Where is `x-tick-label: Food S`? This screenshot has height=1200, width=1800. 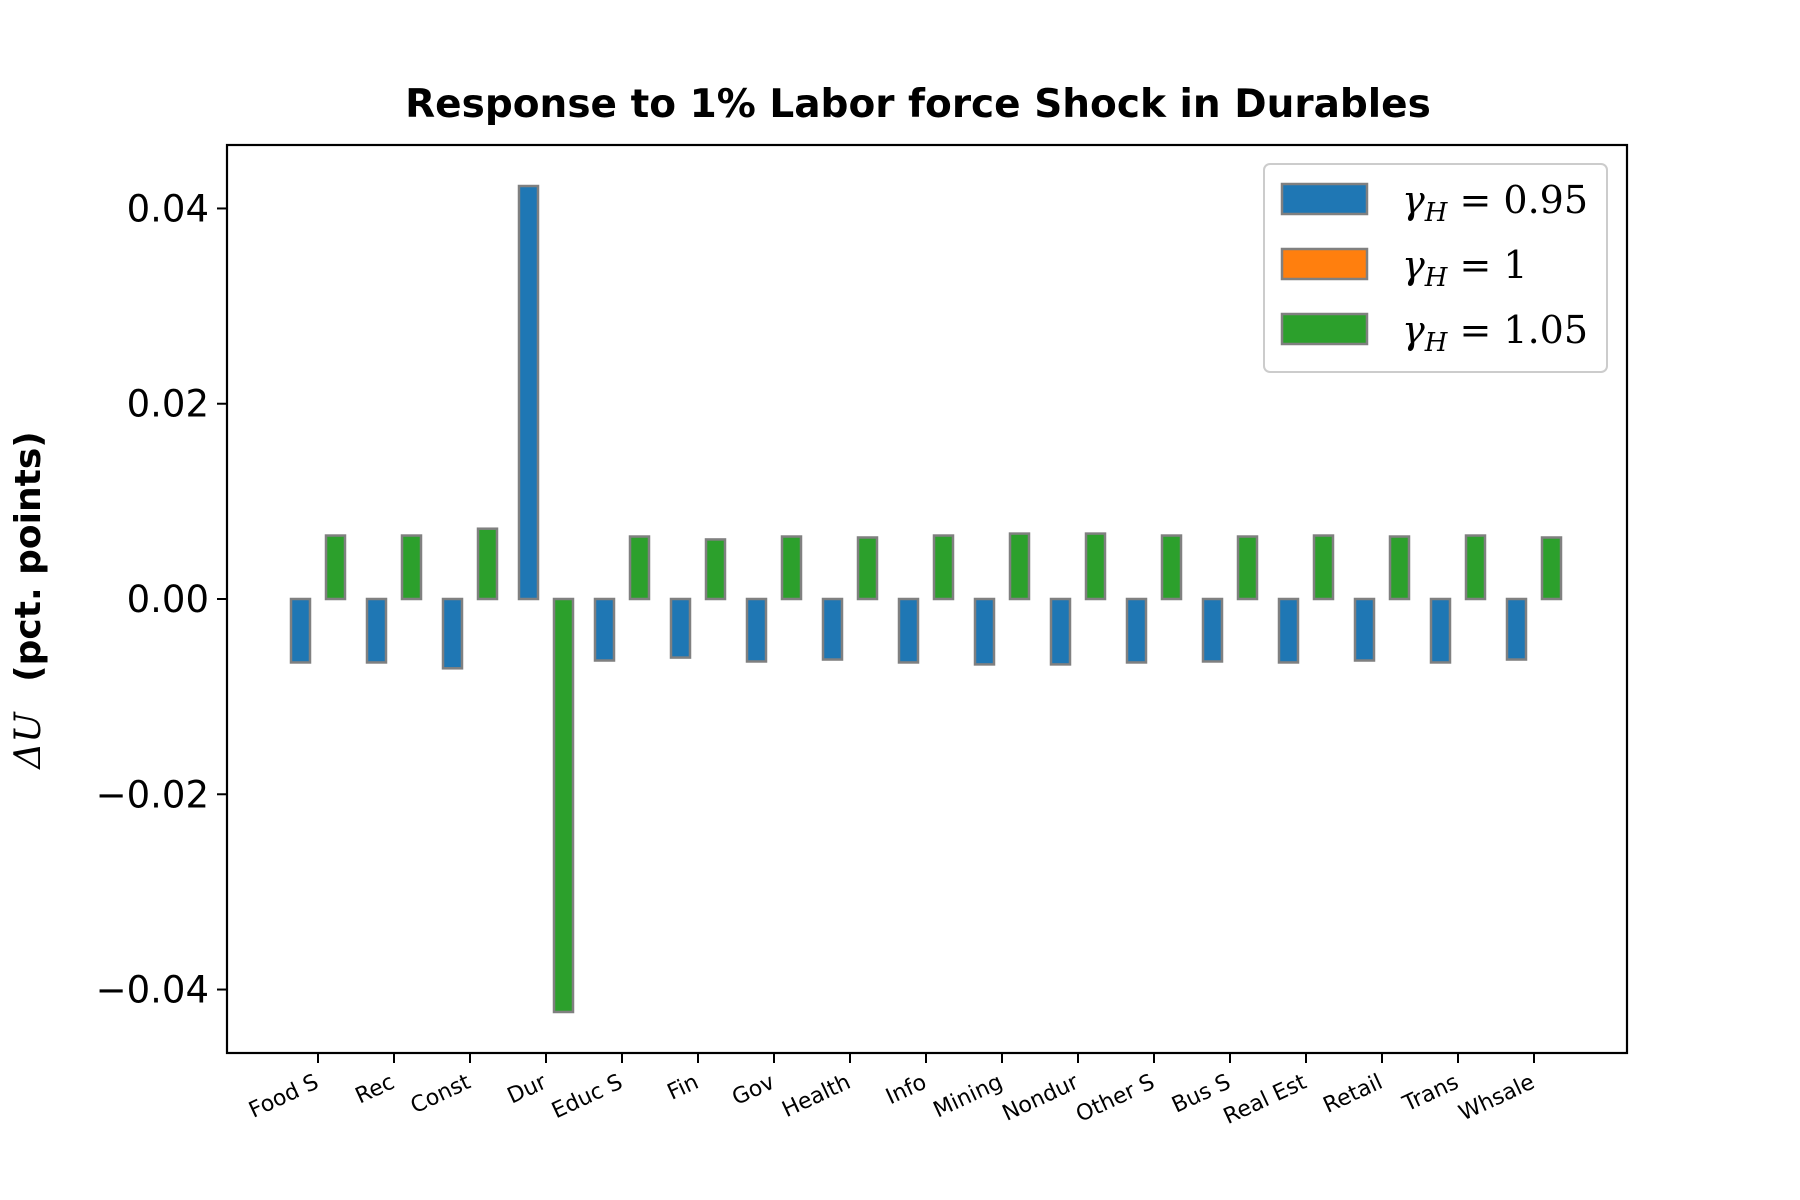
x-tick-label: Food S is located at coordinates (283, 1097).